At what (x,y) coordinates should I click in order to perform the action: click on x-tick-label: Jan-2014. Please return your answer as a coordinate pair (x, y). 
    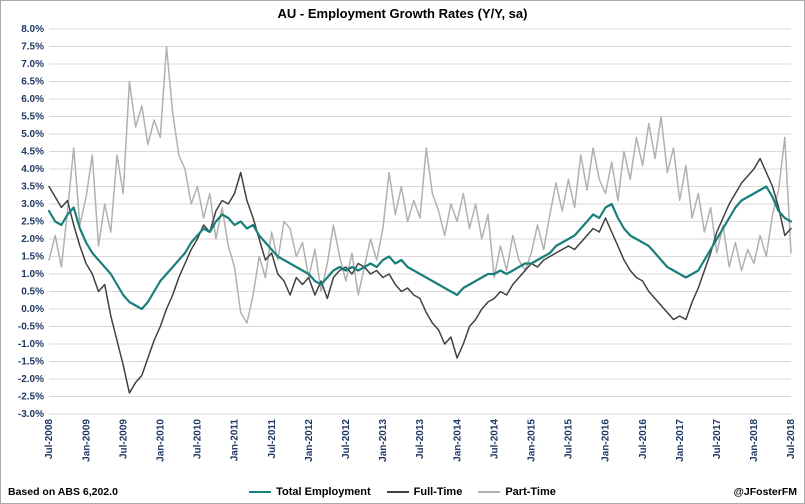
    Looking at the image, I should click on (457, 440).